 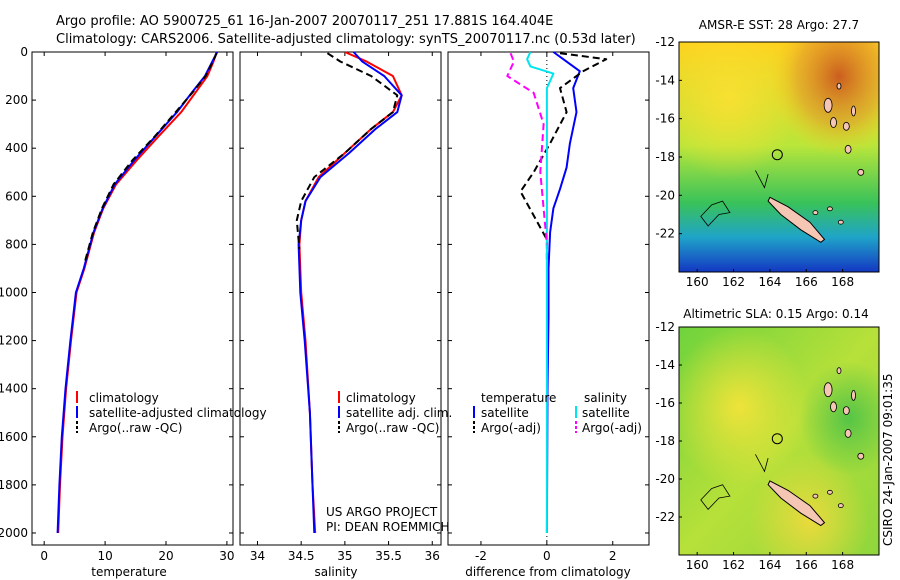 I want to click on sst-map-frame, so click(x=779, y=157).